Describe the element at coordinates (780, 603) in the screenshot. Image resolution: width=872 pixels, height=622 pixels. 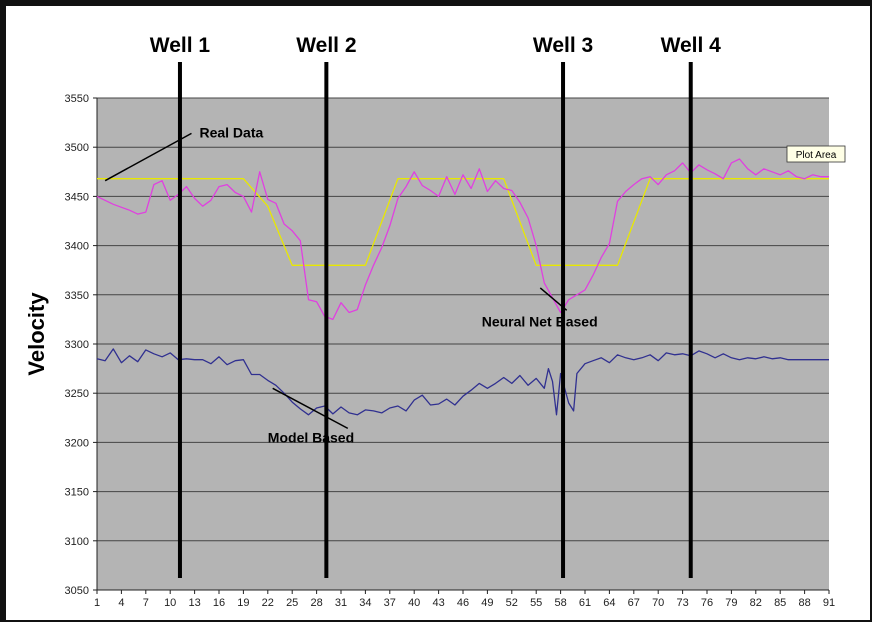
I see `x-tick-label: 85` at that location.